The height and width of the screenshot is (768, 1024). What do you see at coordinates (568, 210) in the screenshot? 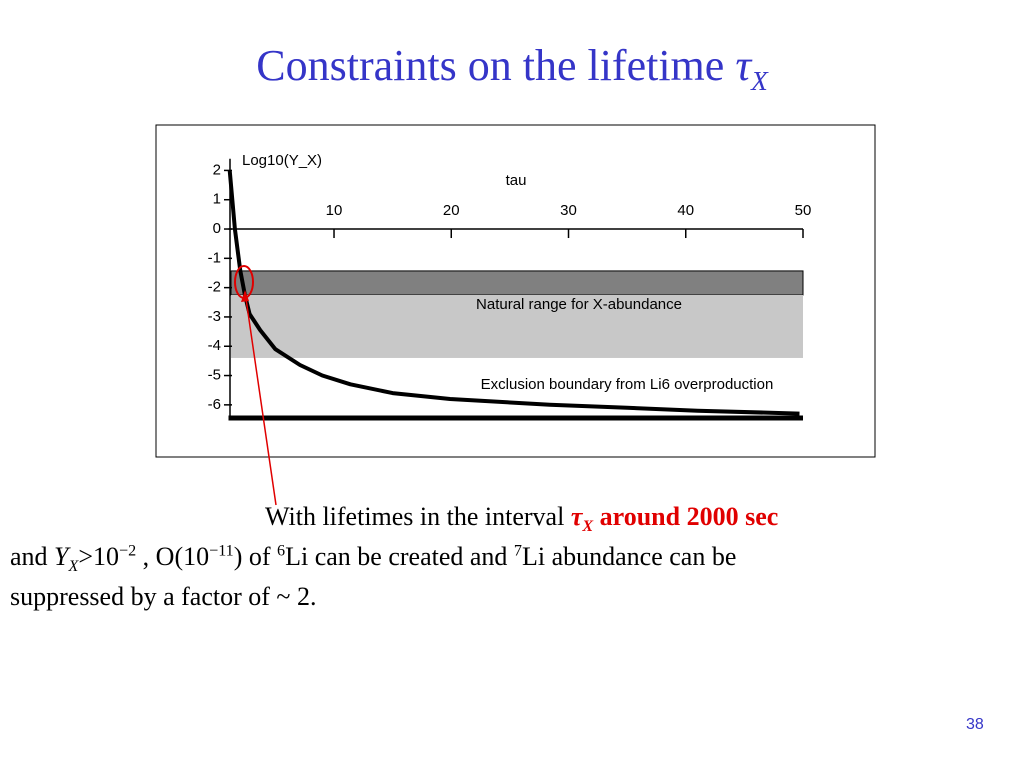
I see `x-tick-label: 30` at bounding box center [568, 210].